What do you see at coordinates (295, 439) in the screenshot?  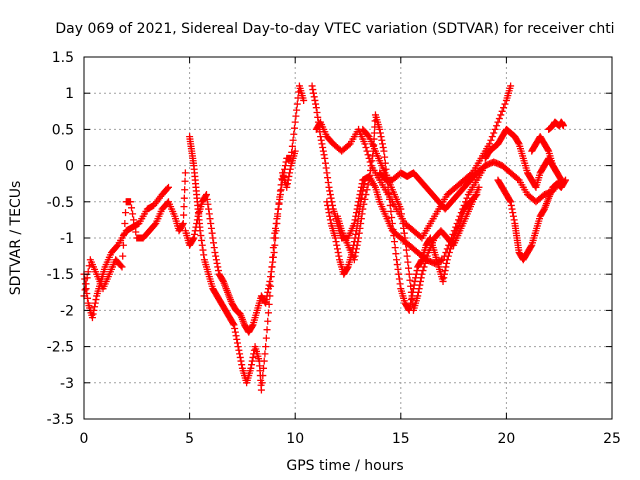 I see `x-tick-label: 10` at bounding box center [295, 439].